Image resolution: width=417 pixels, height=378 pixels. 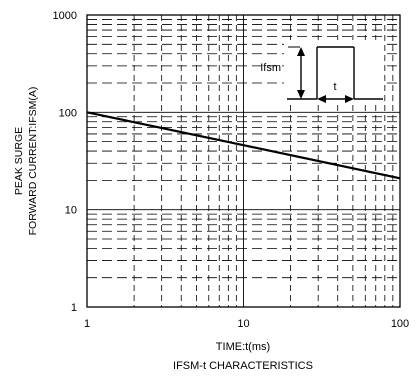 I want to click on chart-title: IFSM-t CHARACTERISTICS, so click(x=243, y=366).